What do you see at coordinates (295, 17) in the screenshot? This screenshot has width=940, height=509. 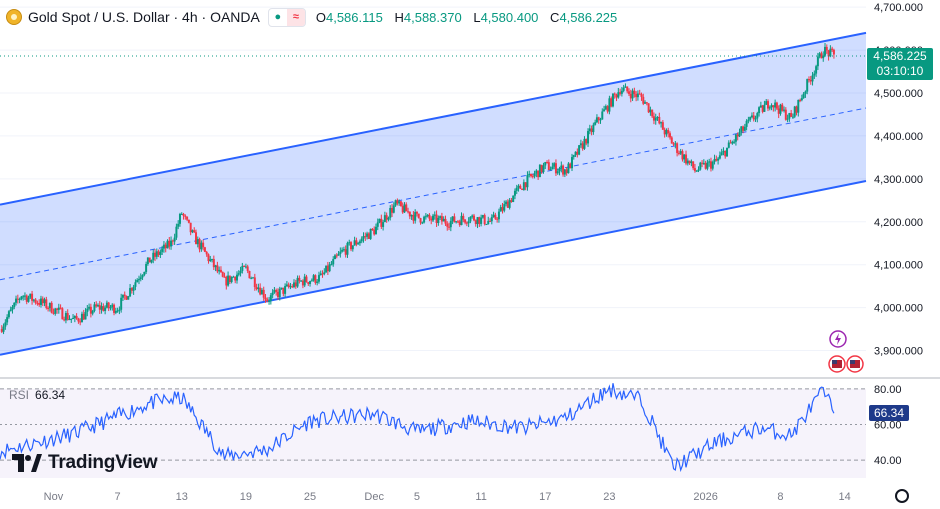 I see `wave-icon: ≈` at bounding box center [295, 17].